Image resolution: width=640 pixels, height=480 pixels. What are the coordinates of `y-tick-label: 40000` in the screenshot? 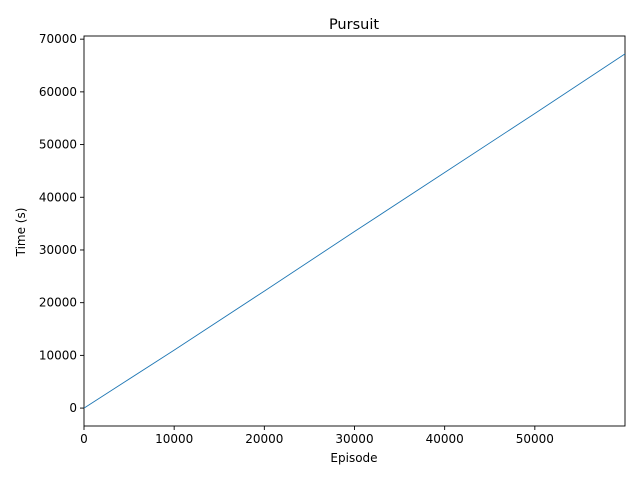 It's located at (58, 197).